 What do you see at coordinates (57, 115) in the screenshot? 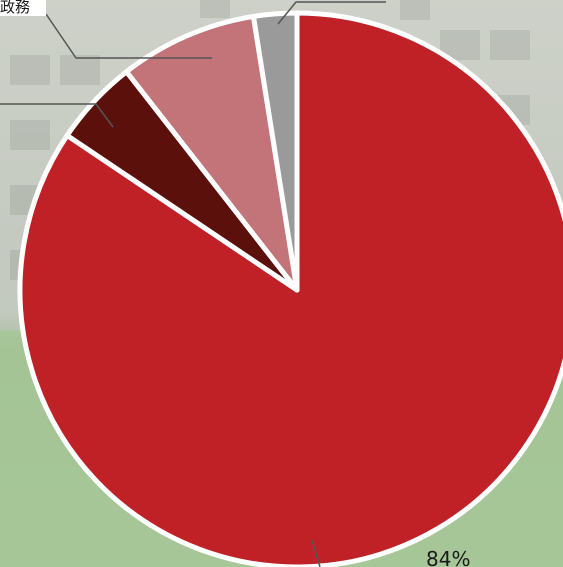
I see `leader-line-dark` at bounding box center [57, 115].